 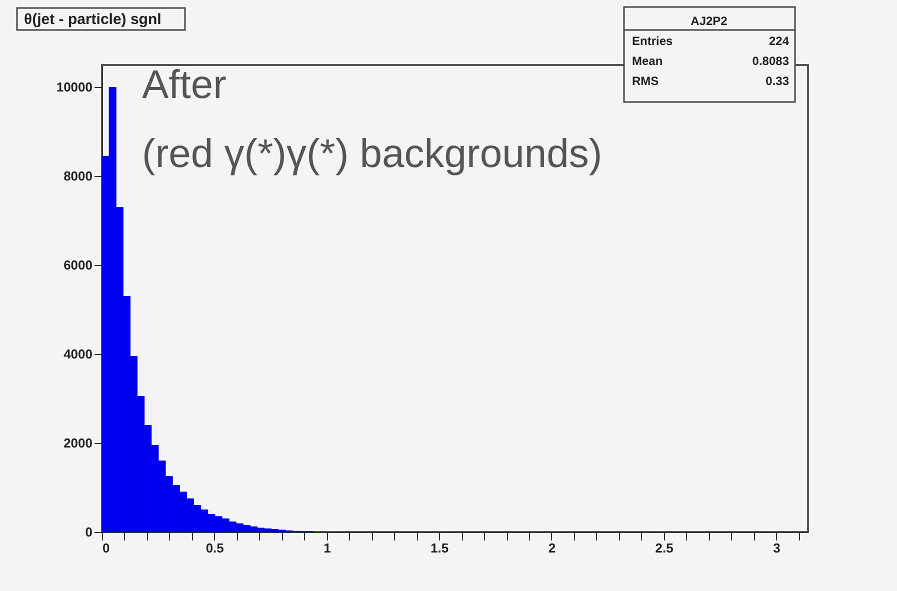 I want to click on x-tick-label: 0.5, so click(x=215, y=548).